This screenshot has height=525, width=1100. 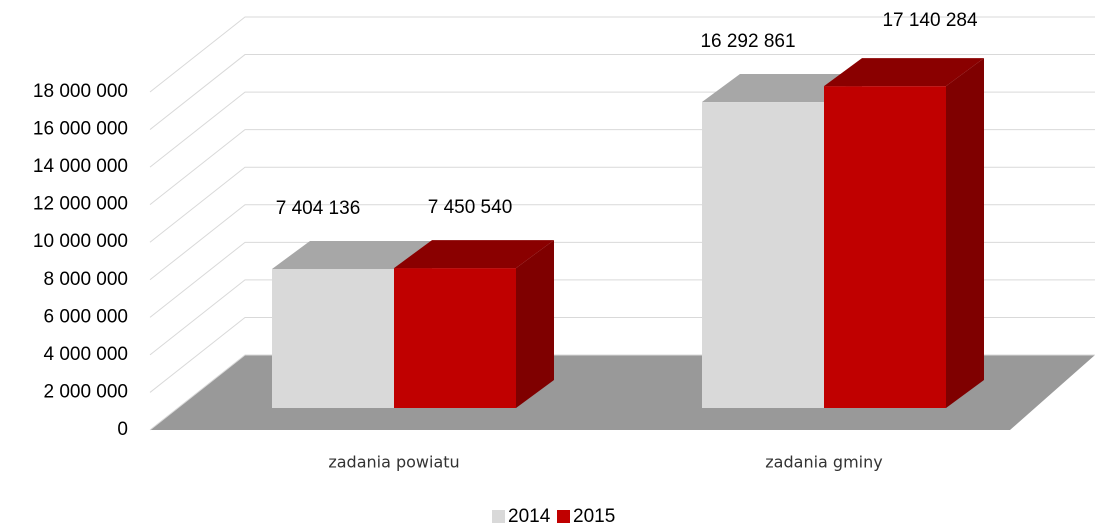 I want to click on legend-label: 2014, so click(x=529, y=515).